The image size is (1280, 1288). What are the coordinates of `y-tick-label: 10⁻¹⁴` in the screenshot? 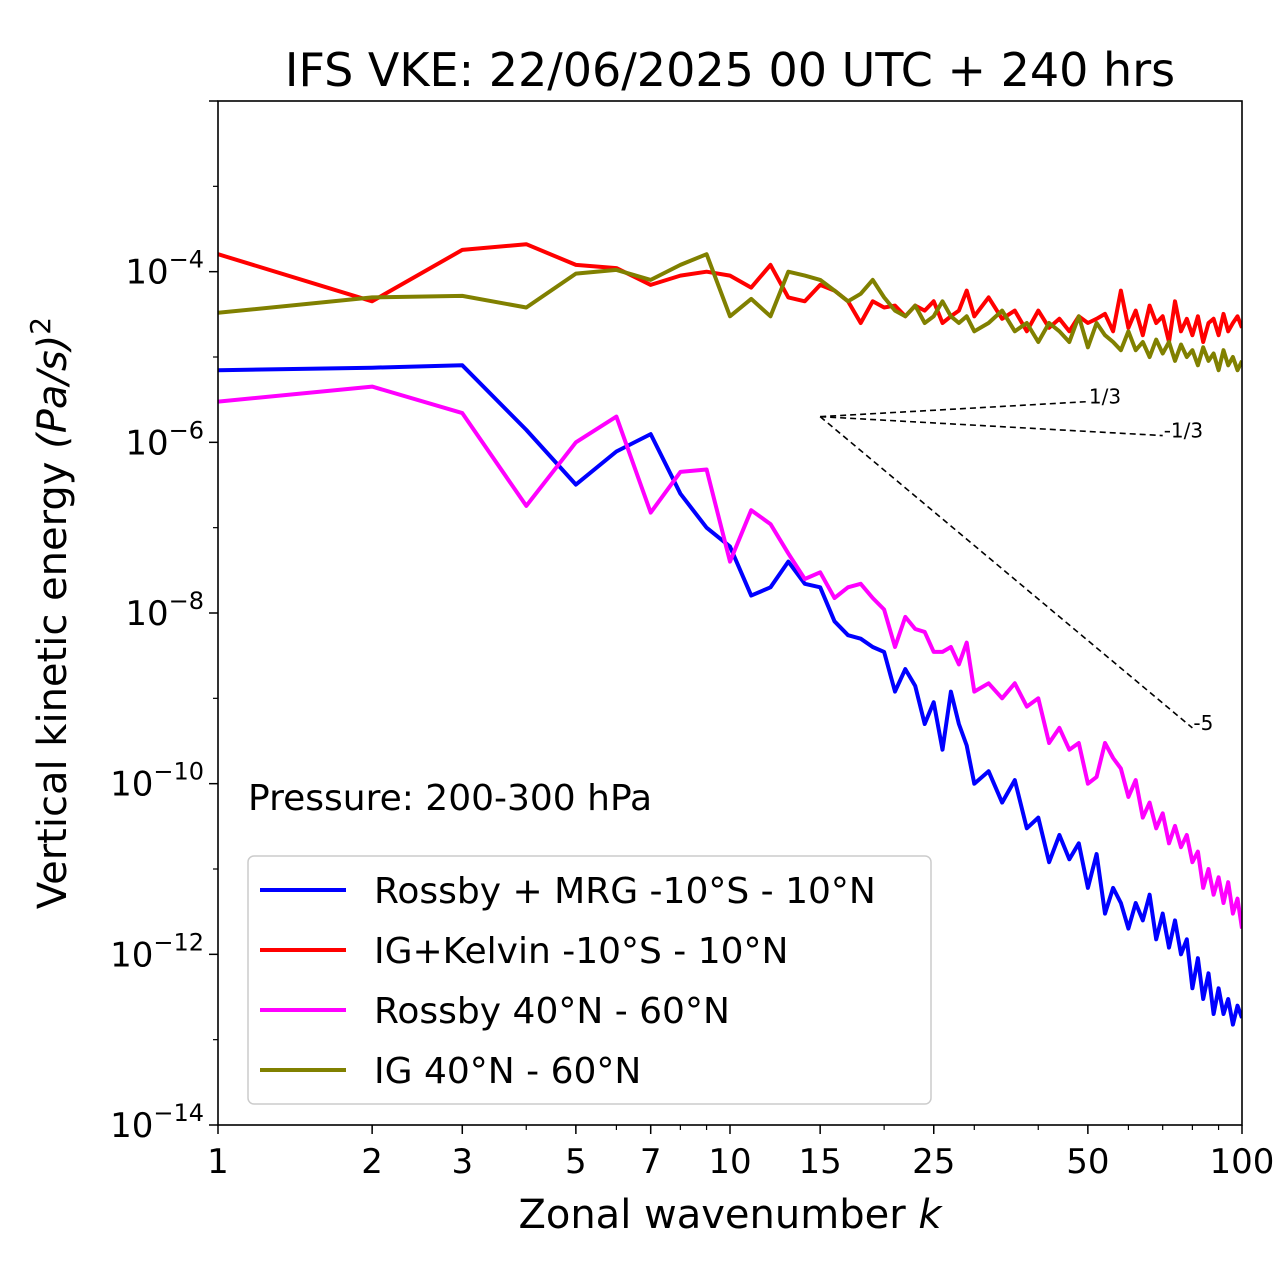 It's located at (157, 1122).